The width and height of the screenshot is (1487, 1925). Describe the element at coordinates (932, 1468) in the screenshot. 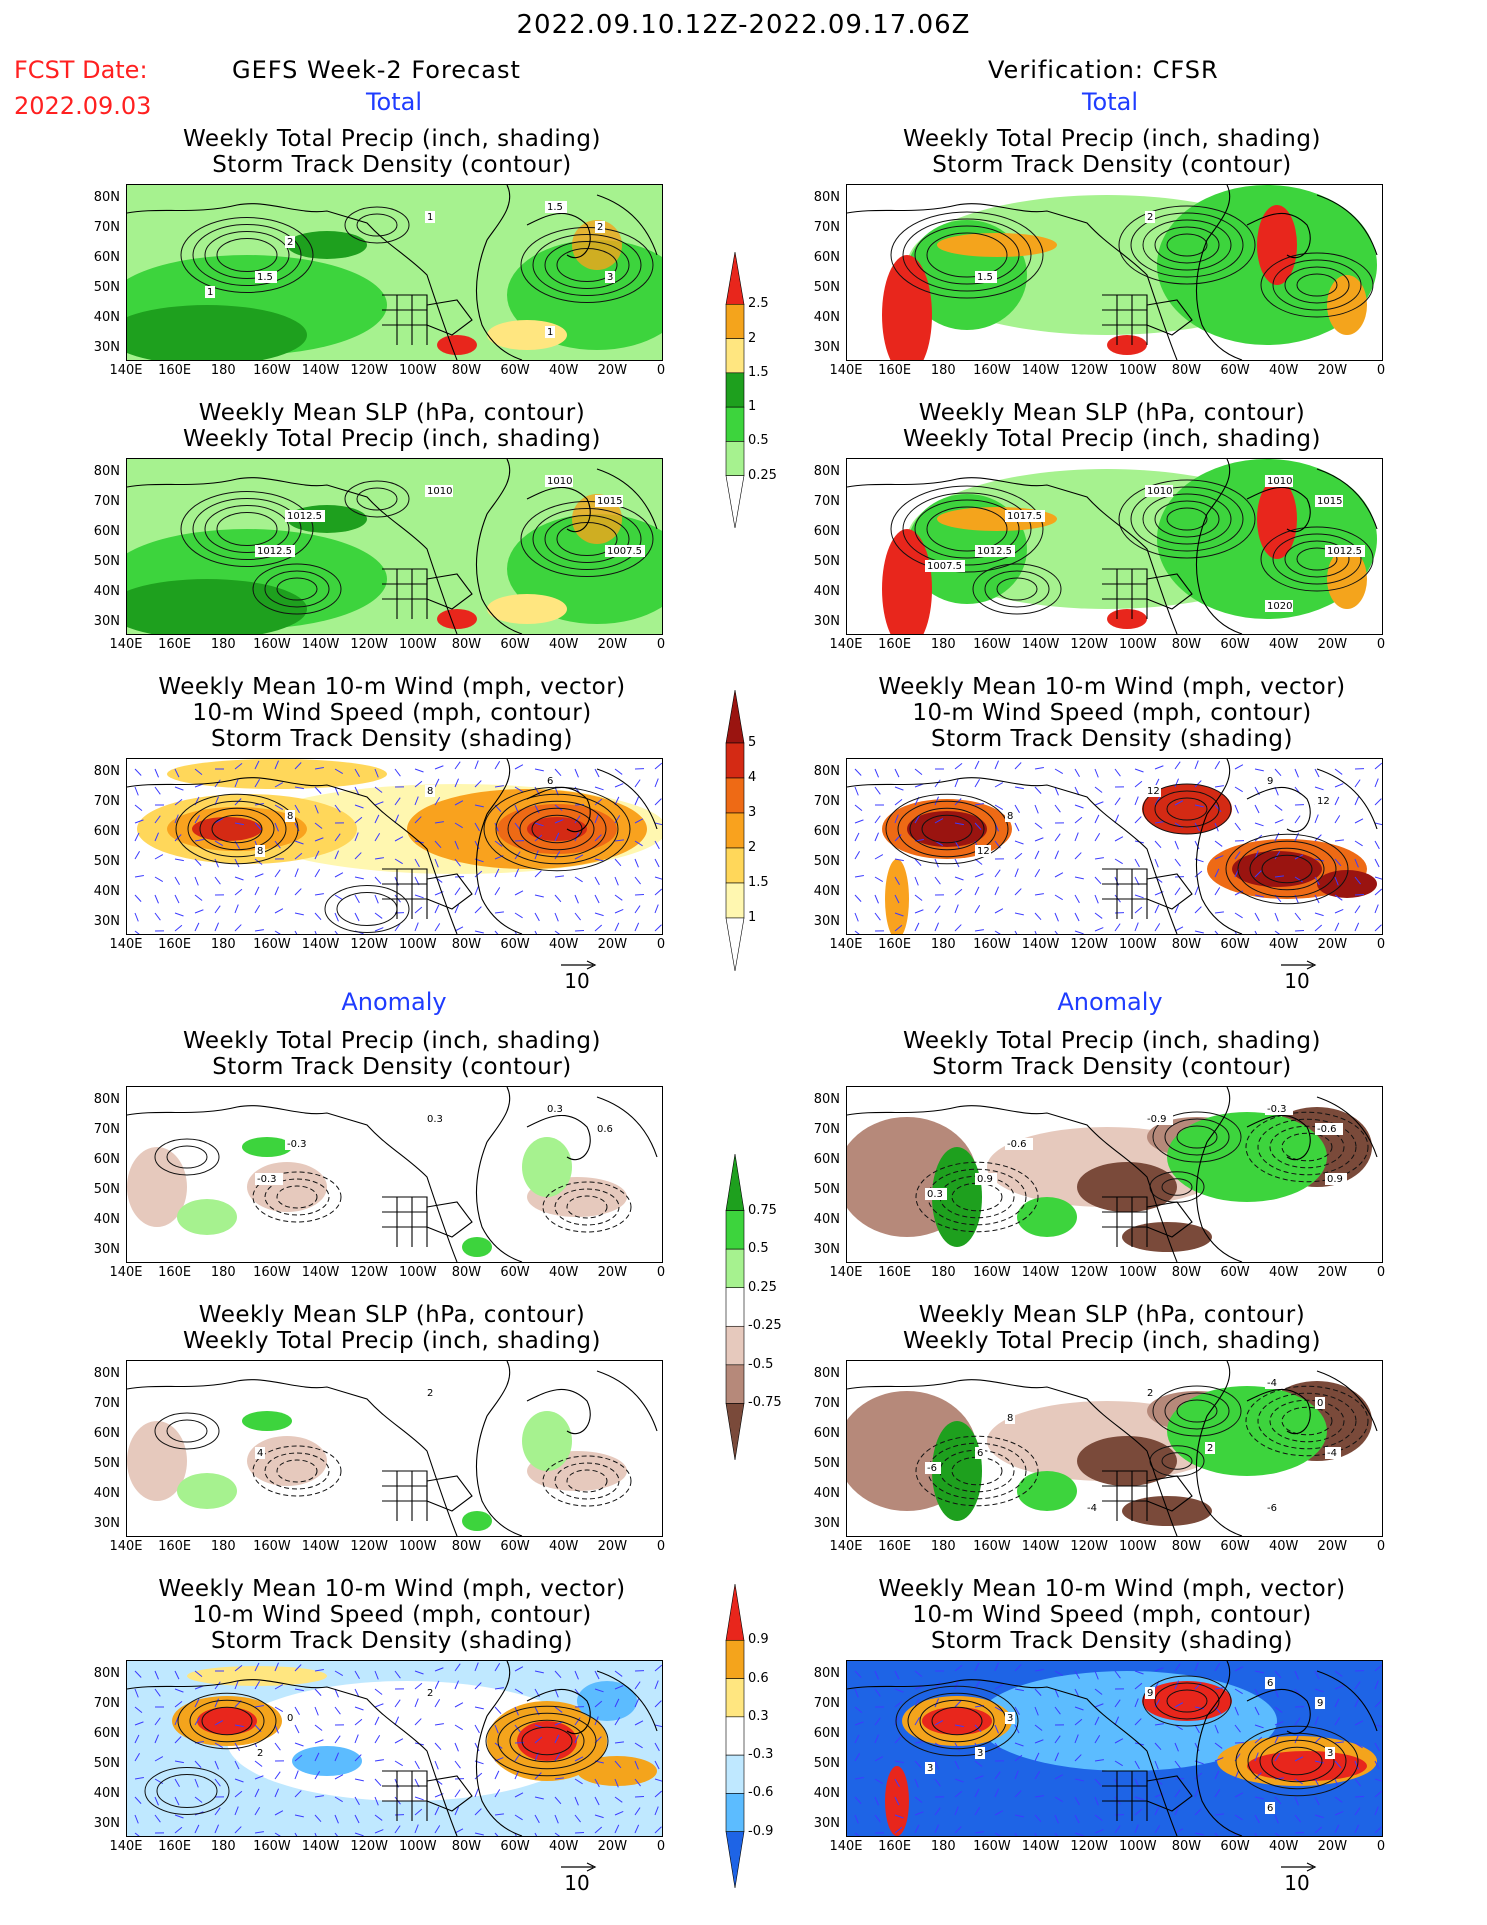

I see `svg-text: -6` at that location.